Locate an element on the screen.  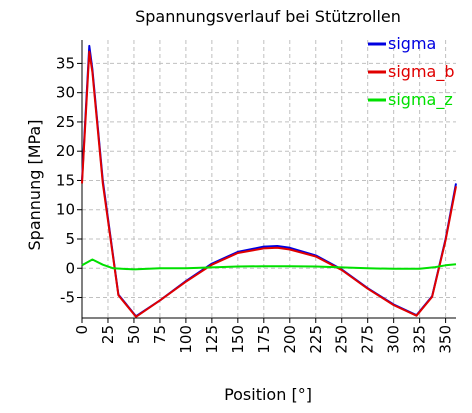
x-tick-label: 75 is located at coordinates (160, 334).